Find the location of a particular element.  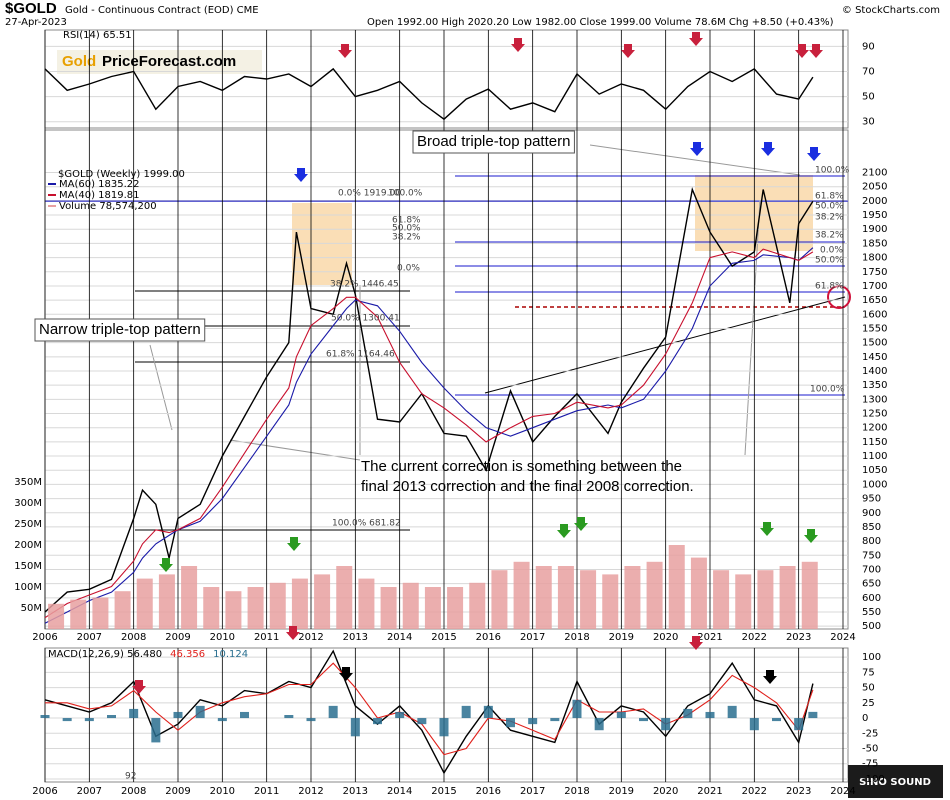

fib-label: 38.2% is located at coordinates (406, 238).